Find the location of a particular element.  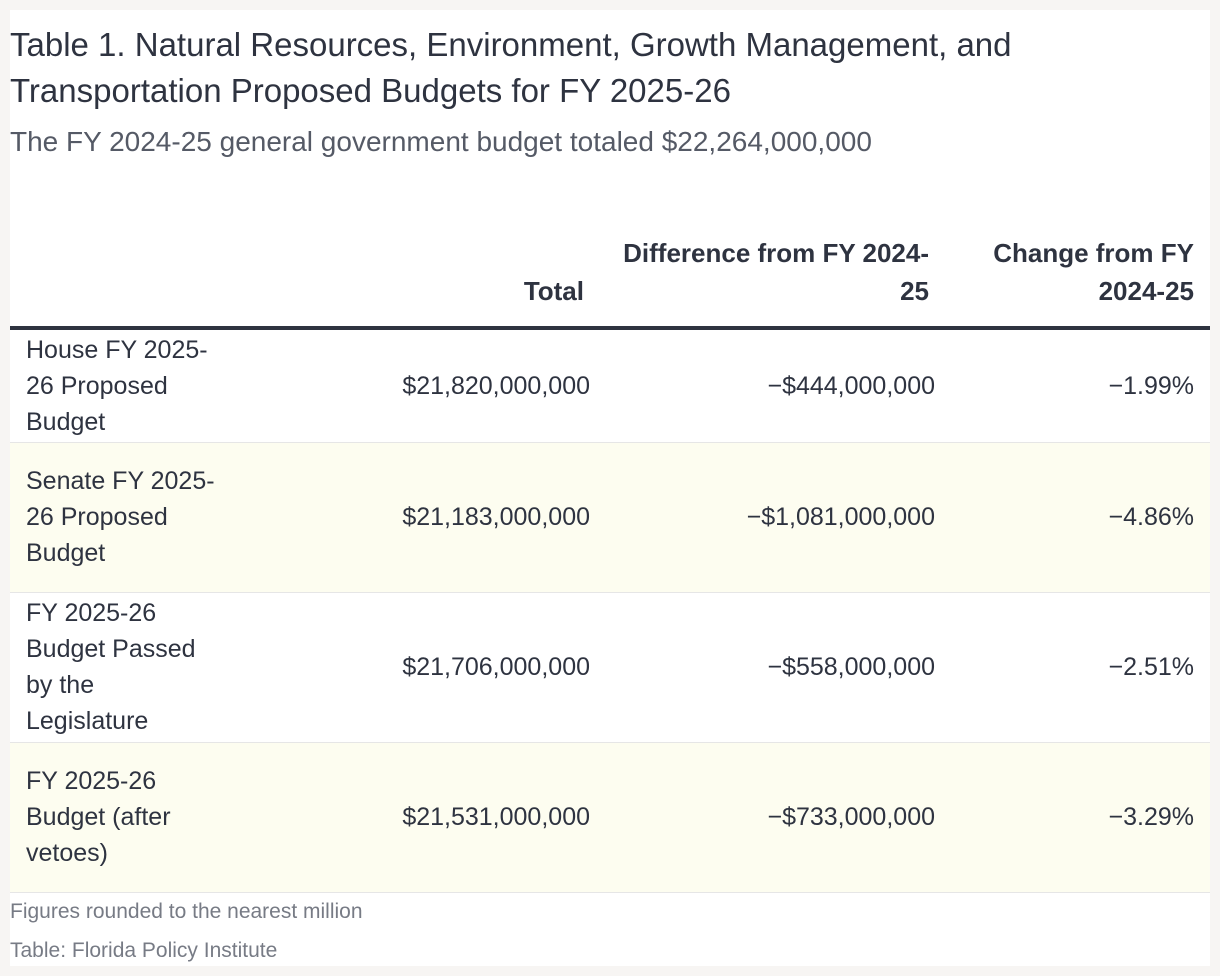

row-difference: −$1,081,000,000 is located at coordinates (772, 517).